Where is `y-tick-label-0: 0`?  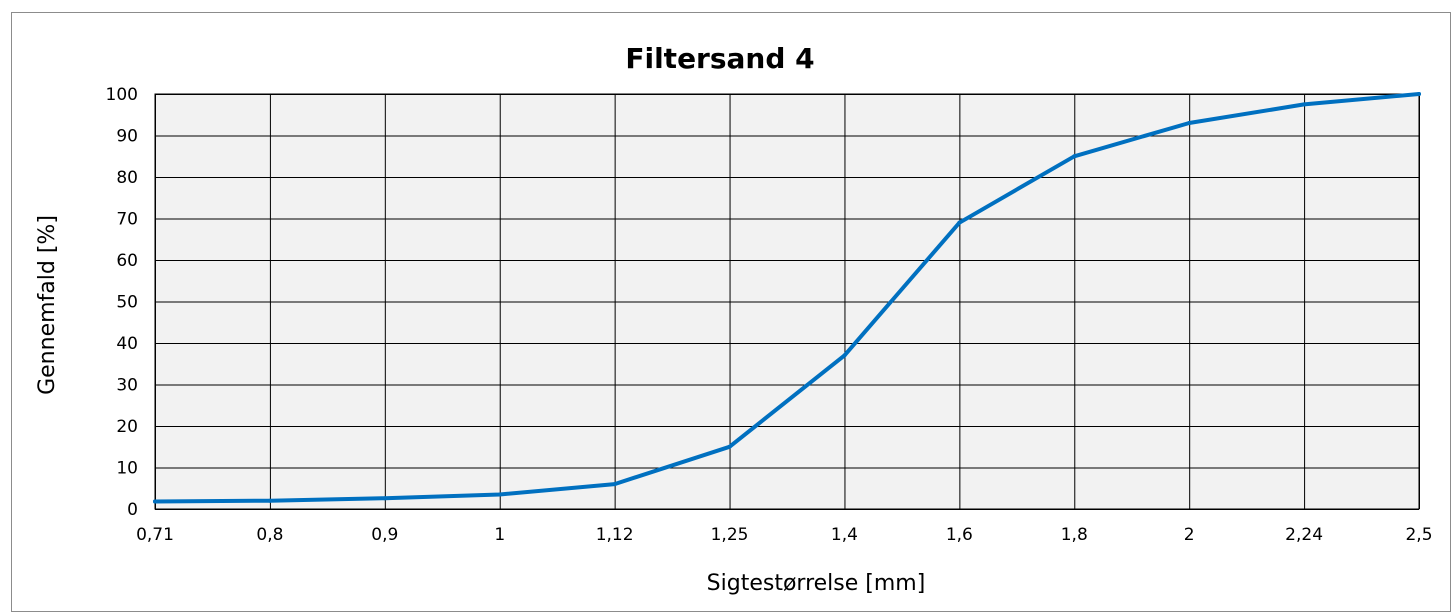 y-tick-label-0: 0 is located at coordinates (132, 510).